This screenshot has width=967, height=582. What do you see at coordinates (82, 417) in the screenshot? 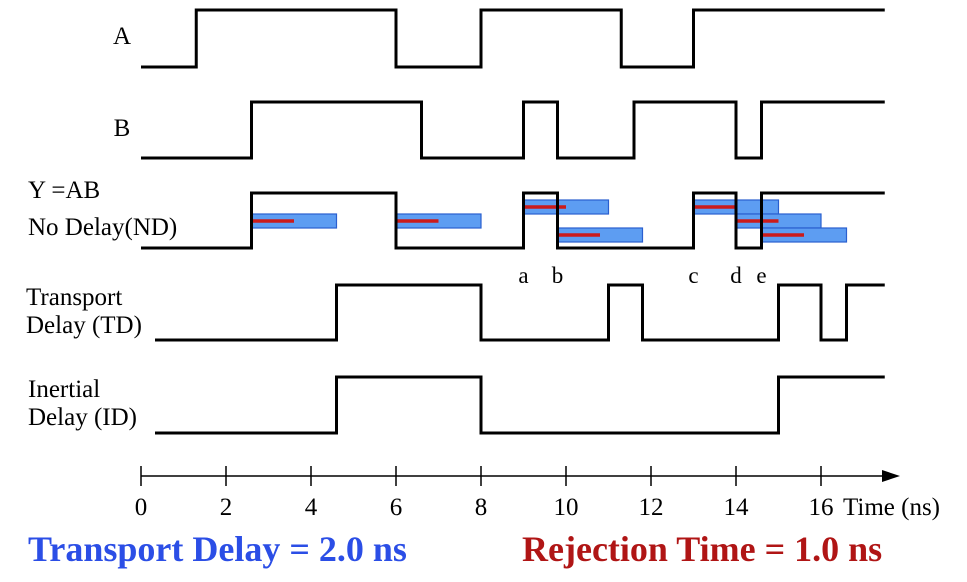
I see `signal-label-4-1: Delay (ID)` at bounding box center [82, 417].